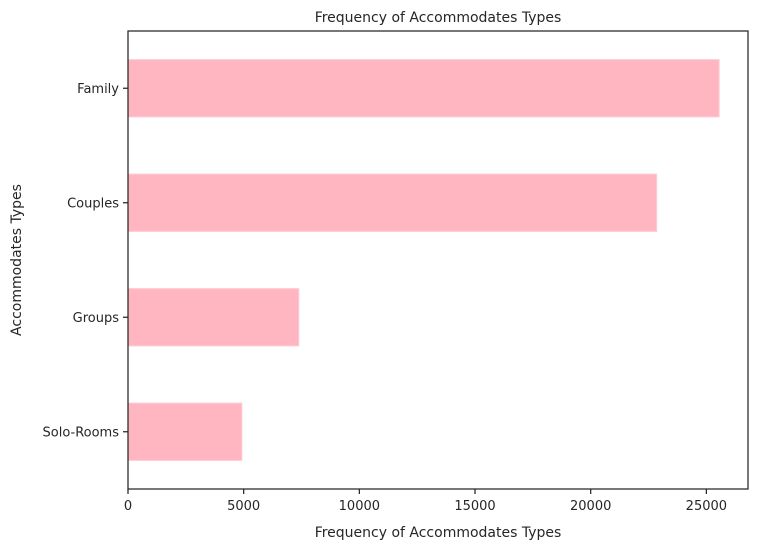 The image size is (758, 550). Describe the element at coordinates (590, 506) in the screenshot. I see `x-tick-label: 20000` at that location.